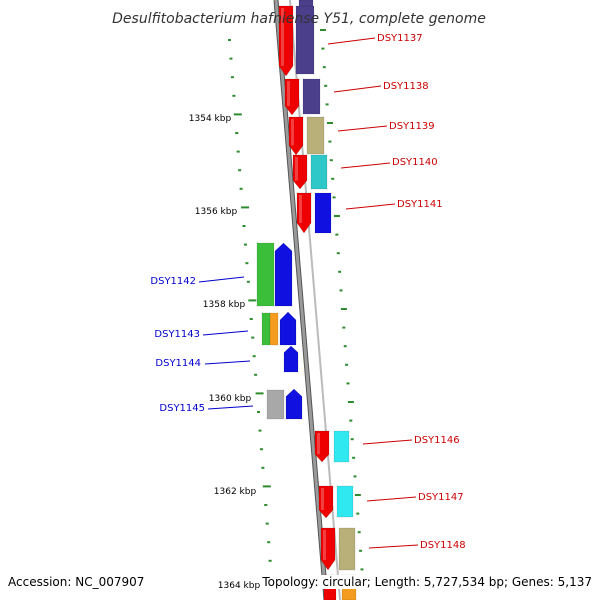  Describe the element at coordinates (437, 440) in the screenshot. I see `gene-label-dsy1146: DSY1146` at that location.